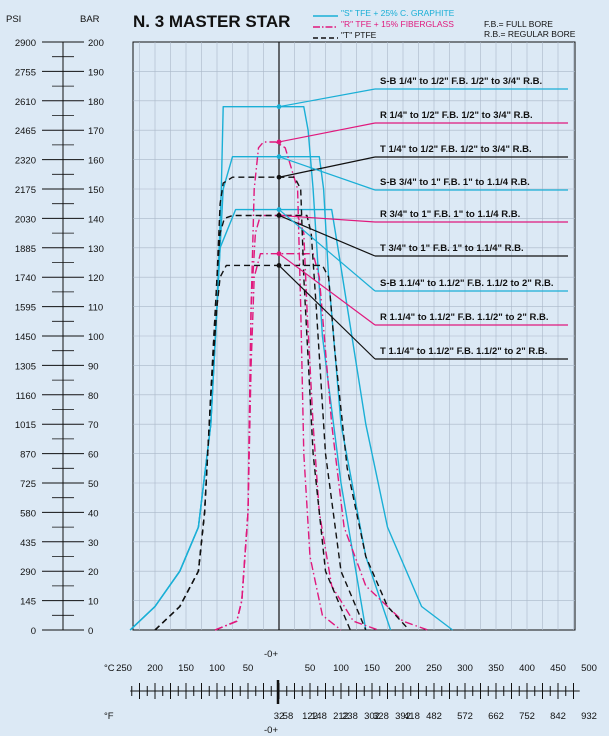  What do you see at coordinates (271, 730) in the screenshot?
I see `zero-label-bottom: -0+` at bounding box center [271, 730].